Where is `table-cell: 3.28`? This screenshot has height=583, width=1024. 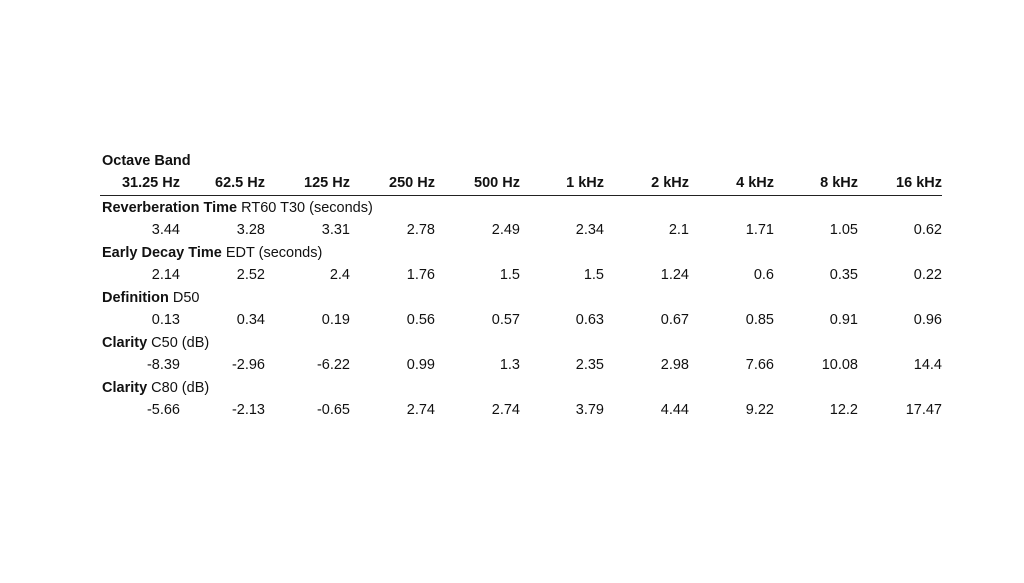 table-cell: 3.28 is located at coordinates (250, 230).